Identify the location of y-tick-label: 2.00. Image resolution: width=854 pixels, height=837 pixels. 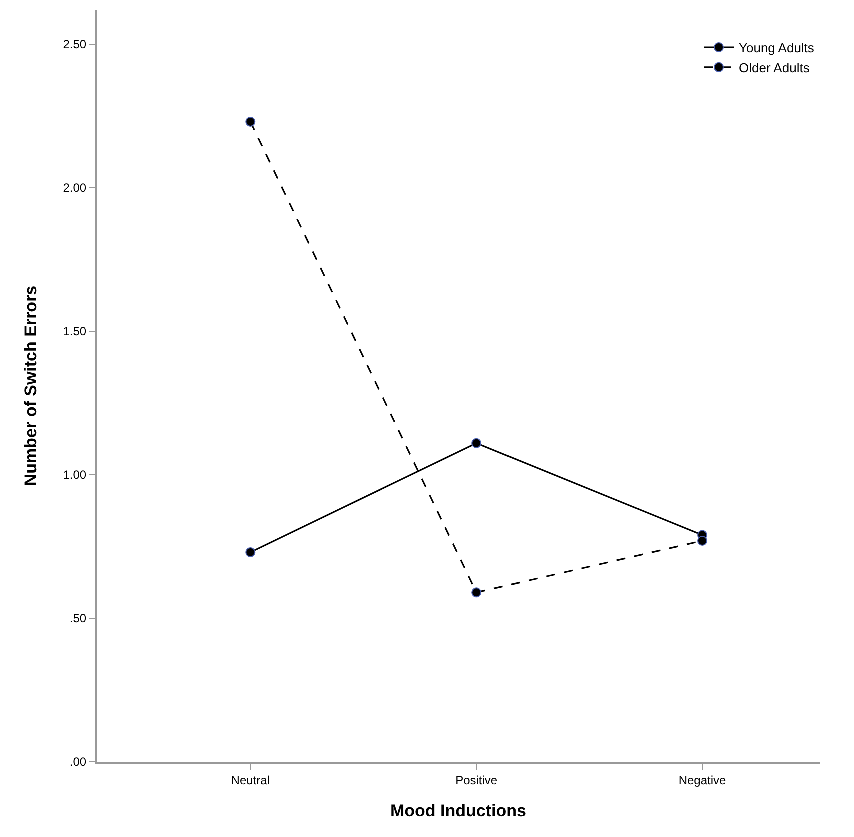
(75, 188).